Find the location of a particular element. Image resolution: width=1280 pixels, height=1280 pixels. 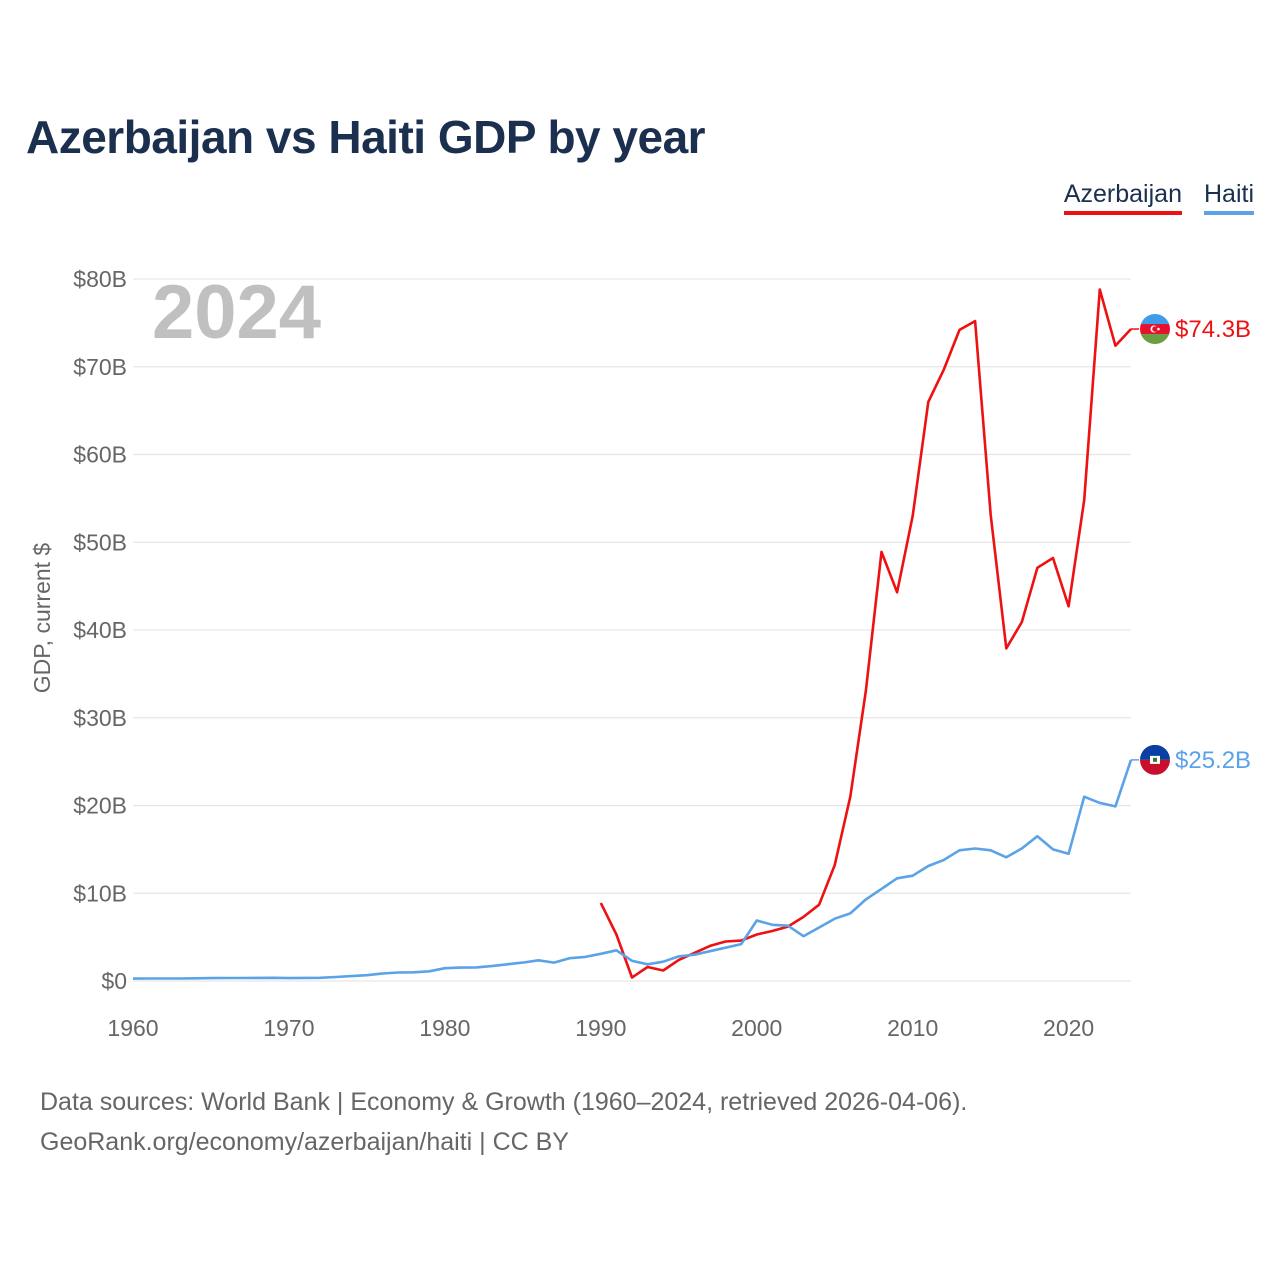

y-tick-label: $80B is located at coordinates (100, 279).